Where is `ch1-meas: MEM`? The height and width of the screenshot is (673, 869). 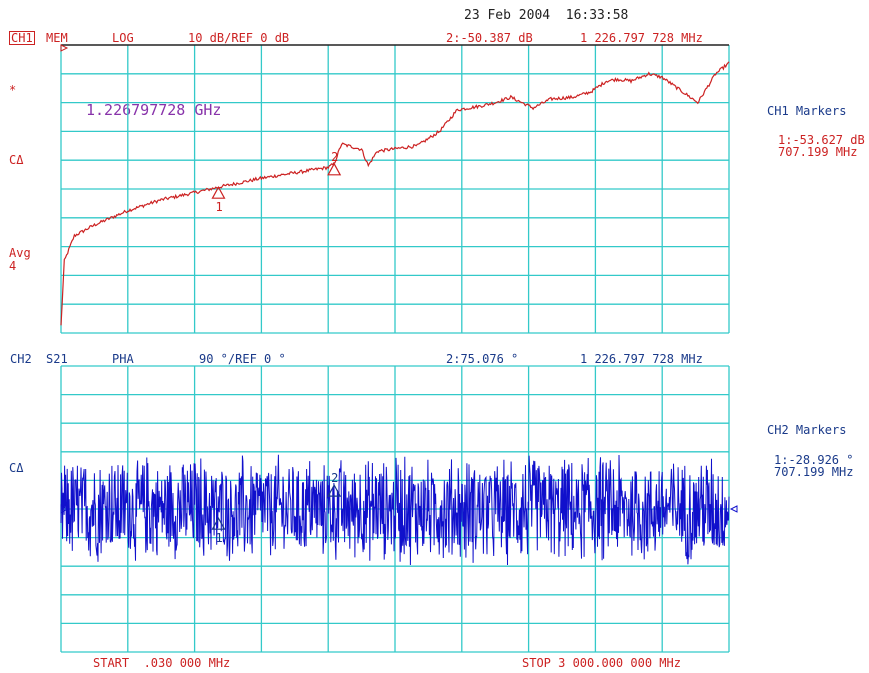
ch1-meas: MEM is located at coordinates (57, 38).